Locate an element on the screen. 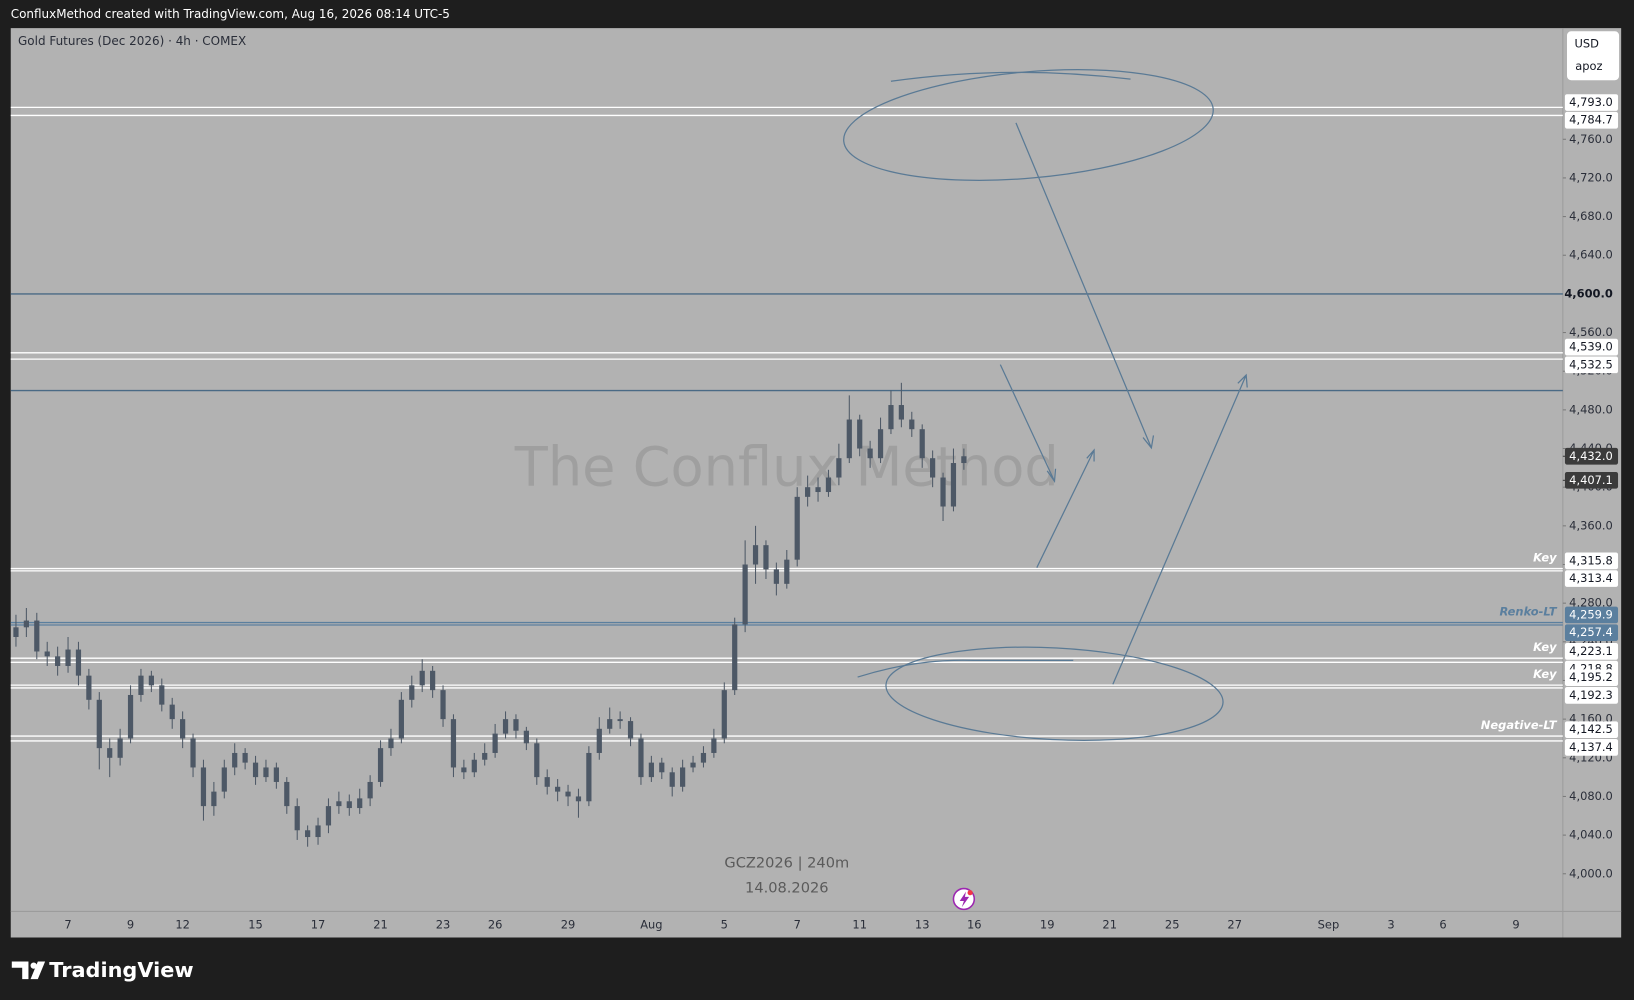  x-tick-label: 25 is located at coordinates (1172, 925).